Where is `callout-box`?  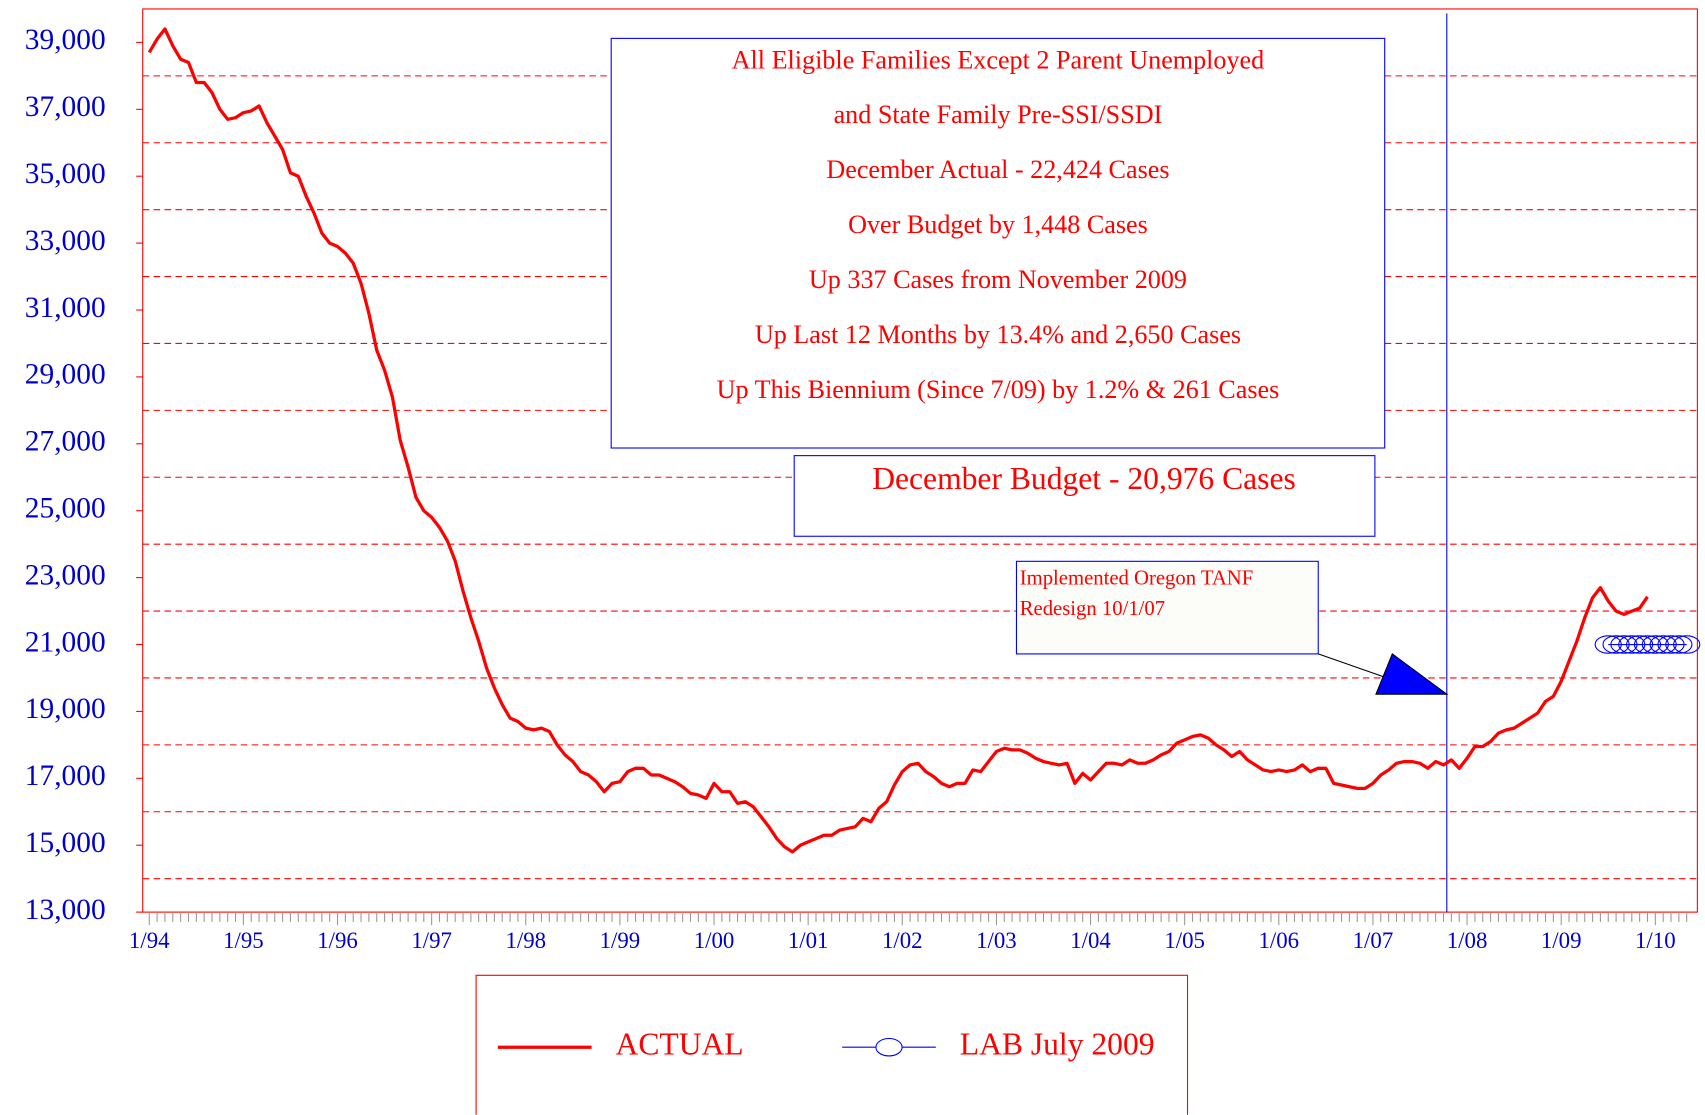
callout-box is located at coordinates (1167, 607).